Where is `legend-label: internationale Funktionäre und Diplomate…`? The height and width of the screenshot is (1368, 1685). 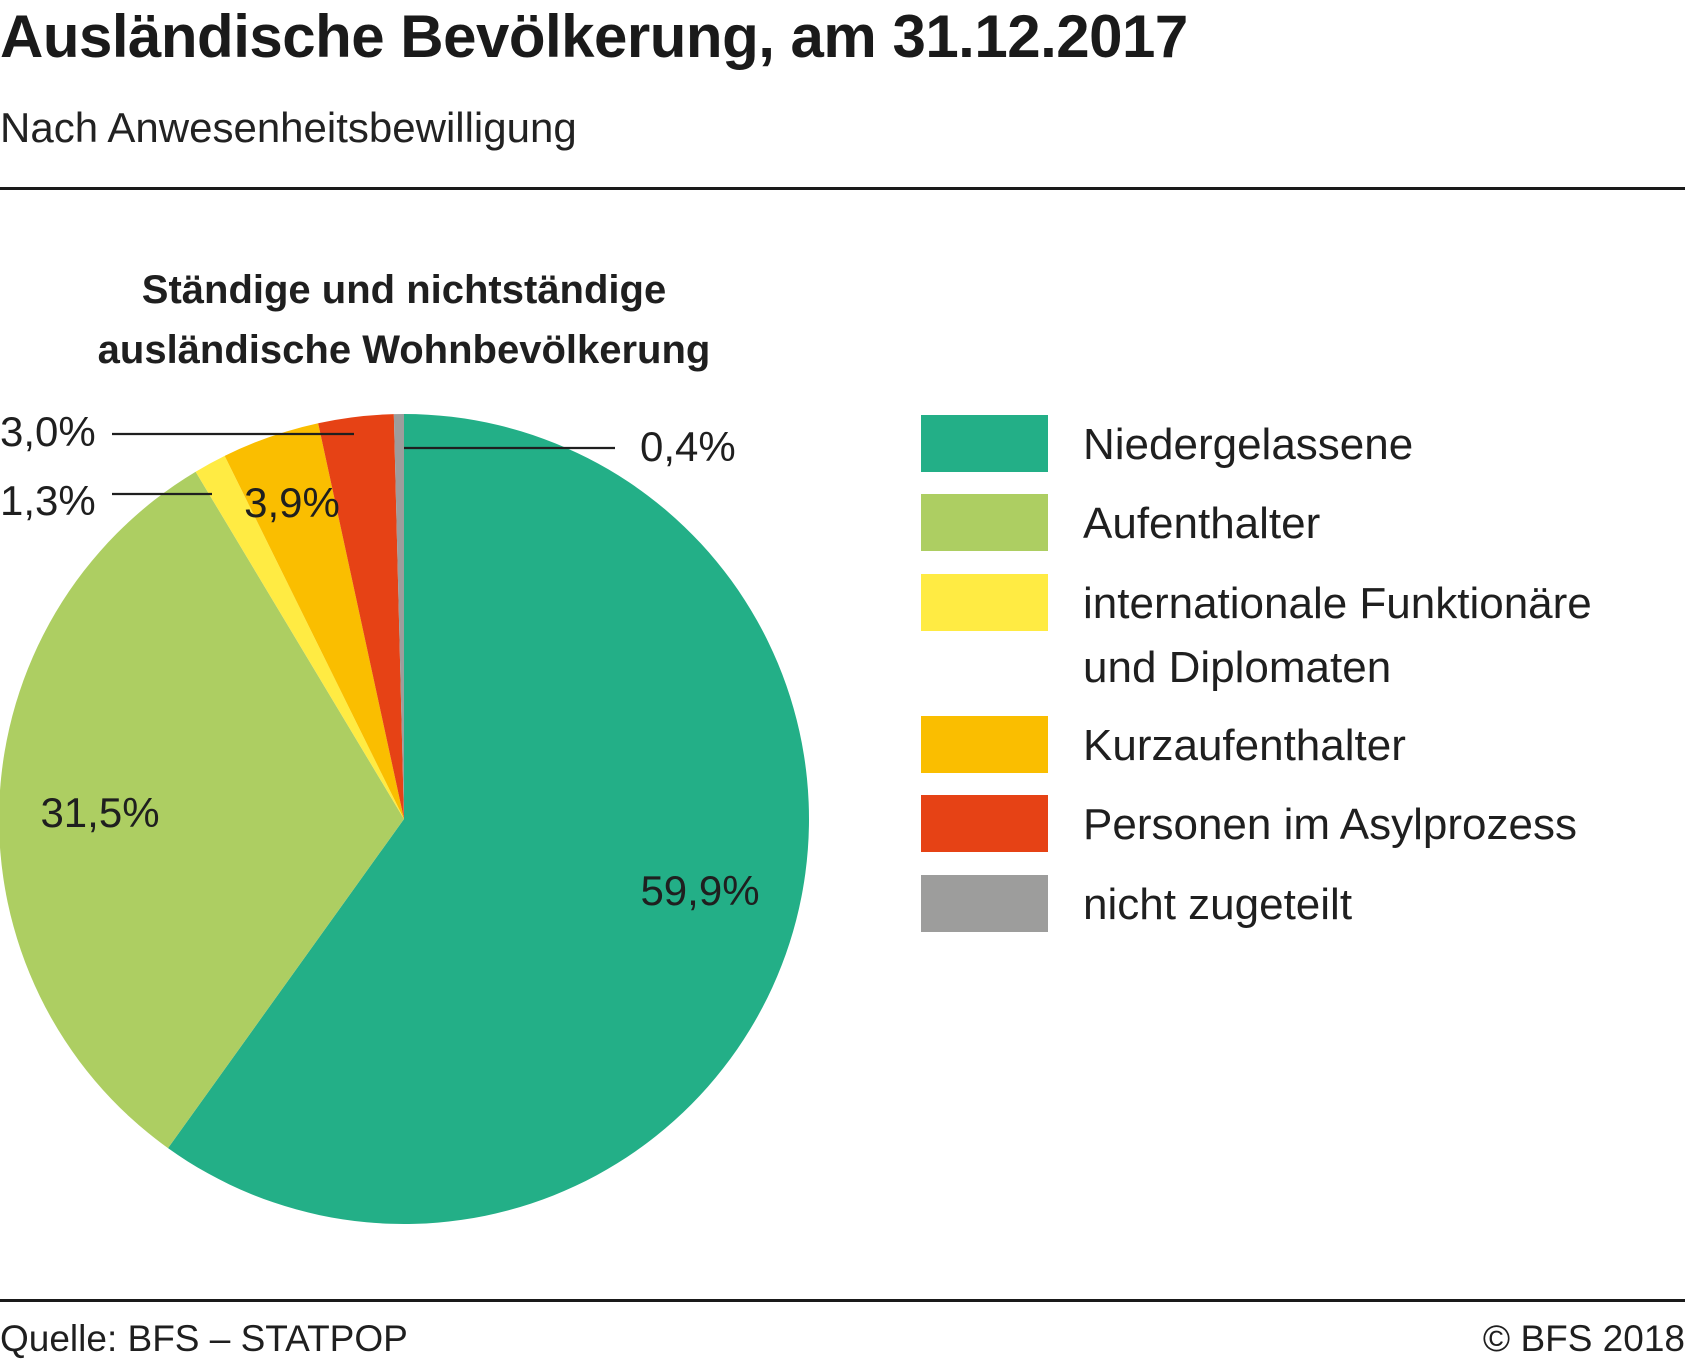
legend-label: internationale Funktionäre und Diplomate… is located at coordinates (1337, 636).